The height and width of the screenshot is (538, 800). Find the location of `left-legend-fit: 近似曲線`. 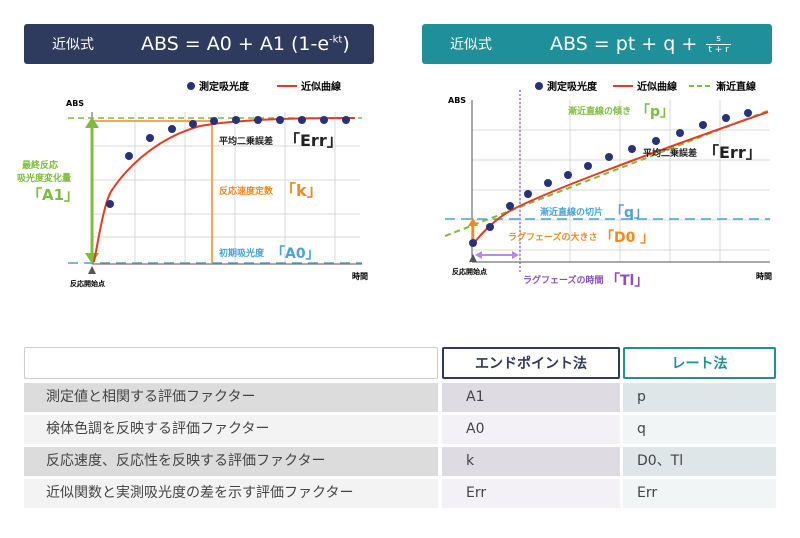

left-legend-fit: 近似曲線 is located at coordinates (321, 86).